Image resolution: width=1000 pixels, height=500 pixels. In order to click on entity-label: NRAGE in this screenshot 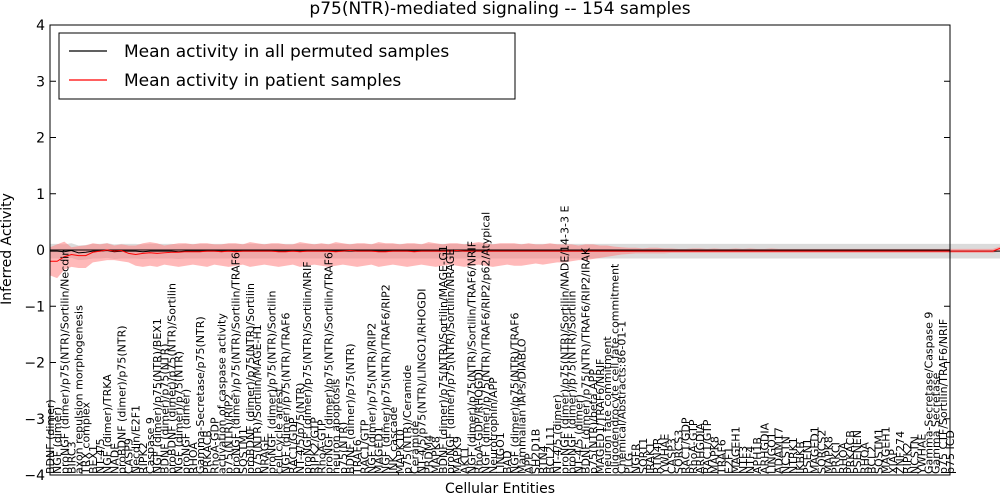, I will do `click(264, 455)`.